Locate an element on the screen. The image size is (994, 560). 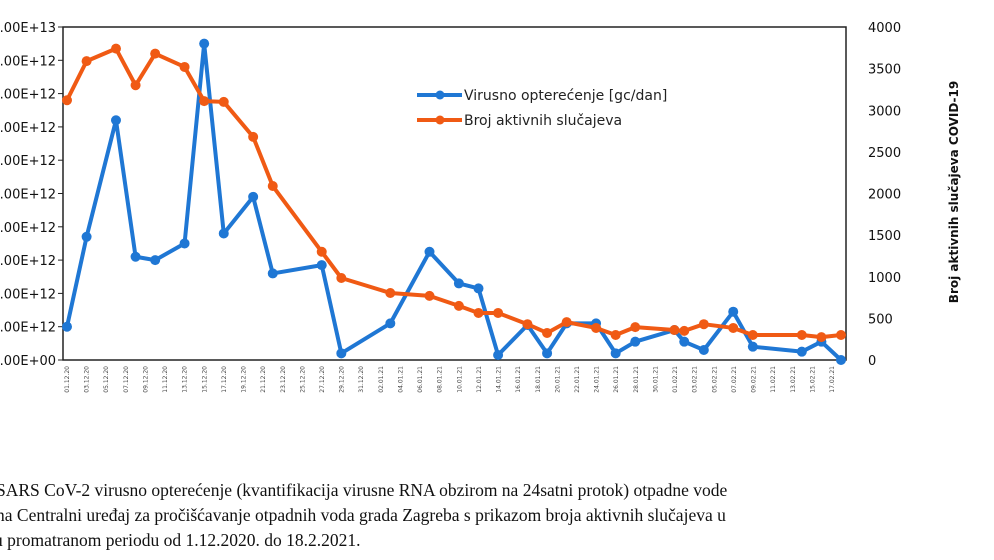
right-axis-label: Broj aktivnih slučajeva COVID-19 is located at coordinates (954, 192).